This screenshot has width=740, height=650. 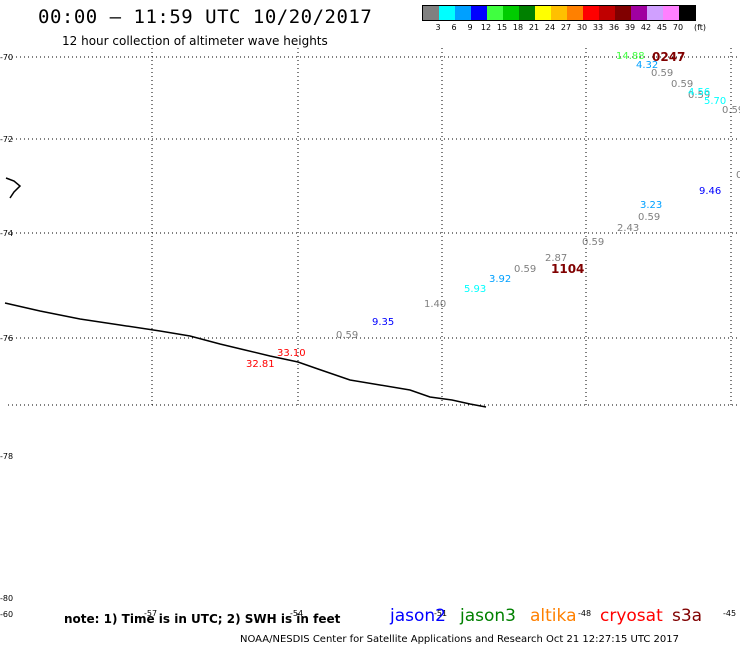 I want to click on wave-height-value: 33.10, so click(x=291, y=353).